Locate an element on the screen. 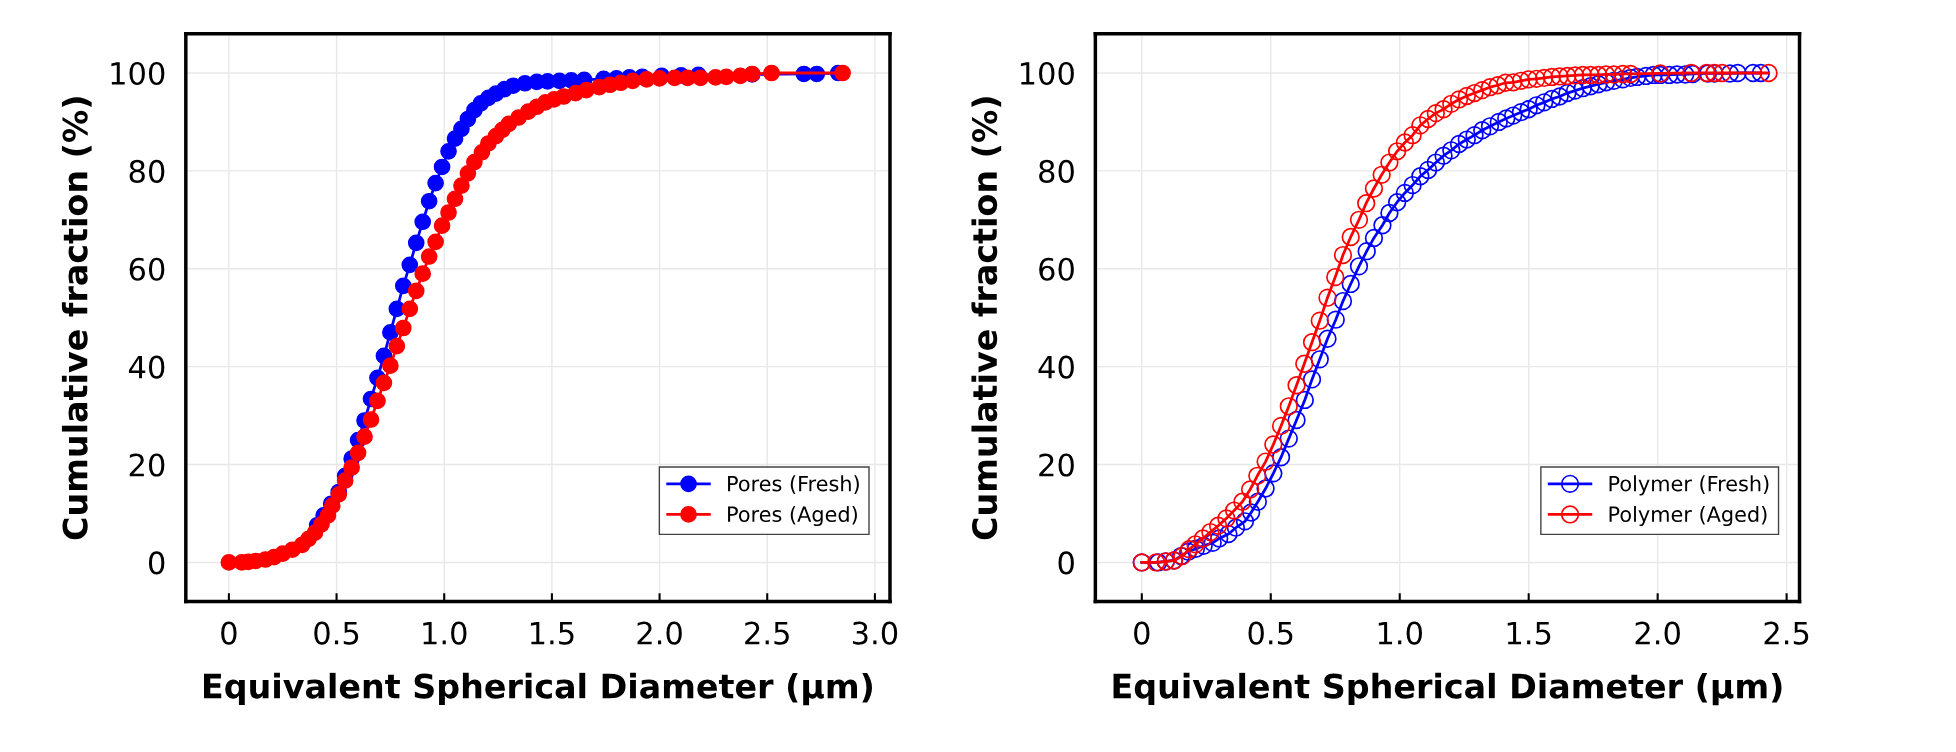 Image resolution: width=1956 pixels, height=752 pixels. x-tick-label: 3.0 is located at coordinates (875, 633).